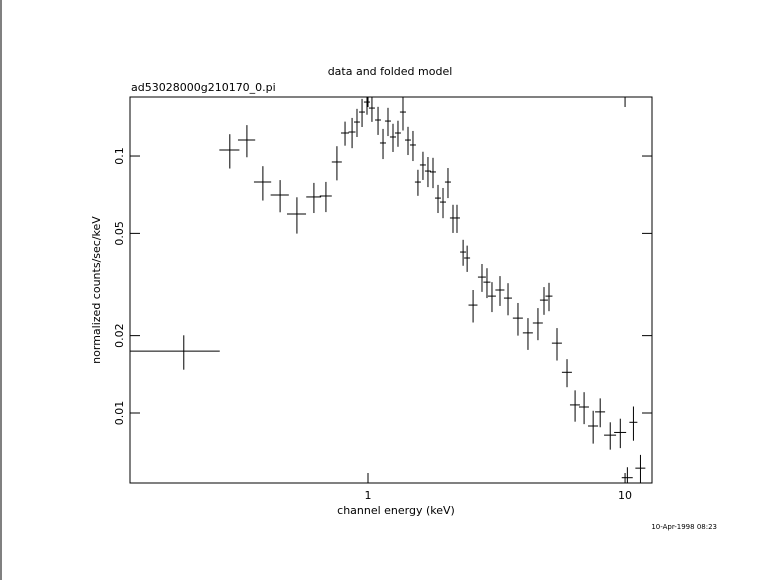 This screenshot has width=781, height=580. I want to click on y-tick-label: 0.02, so click(119, 335).